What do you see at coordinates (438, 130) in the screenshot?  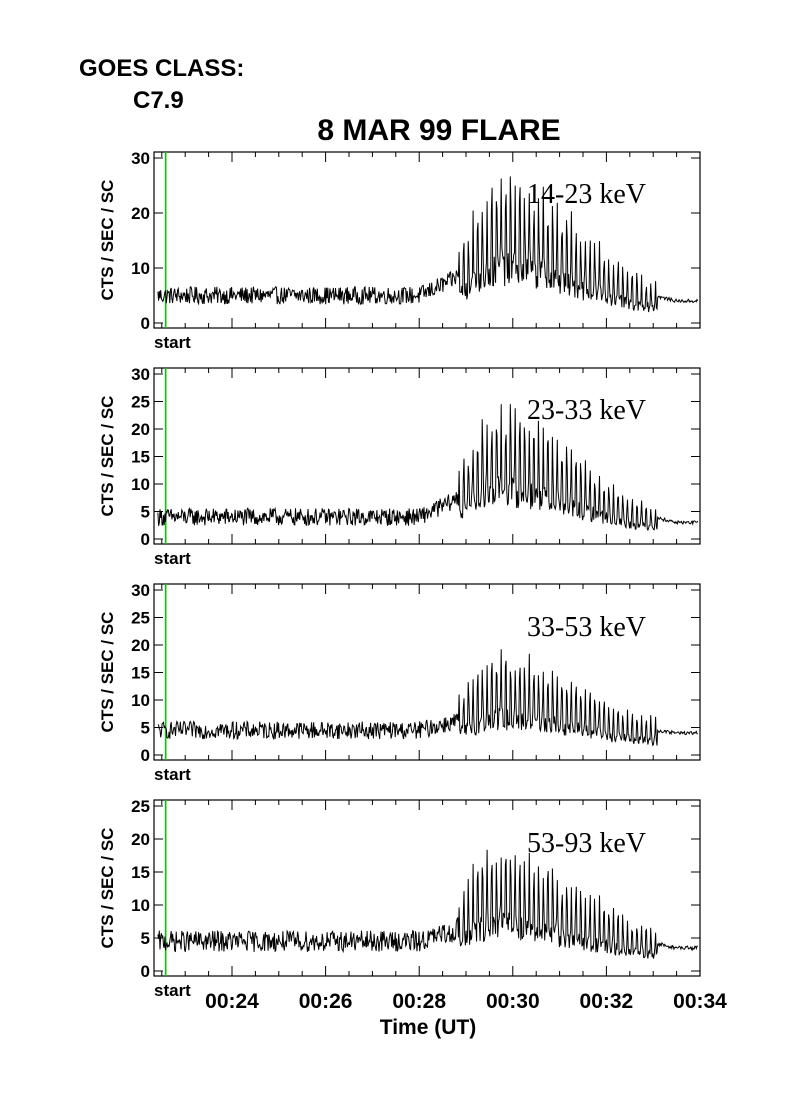 I see `figure-title: 8 MAR 99 FLARE` at bounding box center [438, 130].